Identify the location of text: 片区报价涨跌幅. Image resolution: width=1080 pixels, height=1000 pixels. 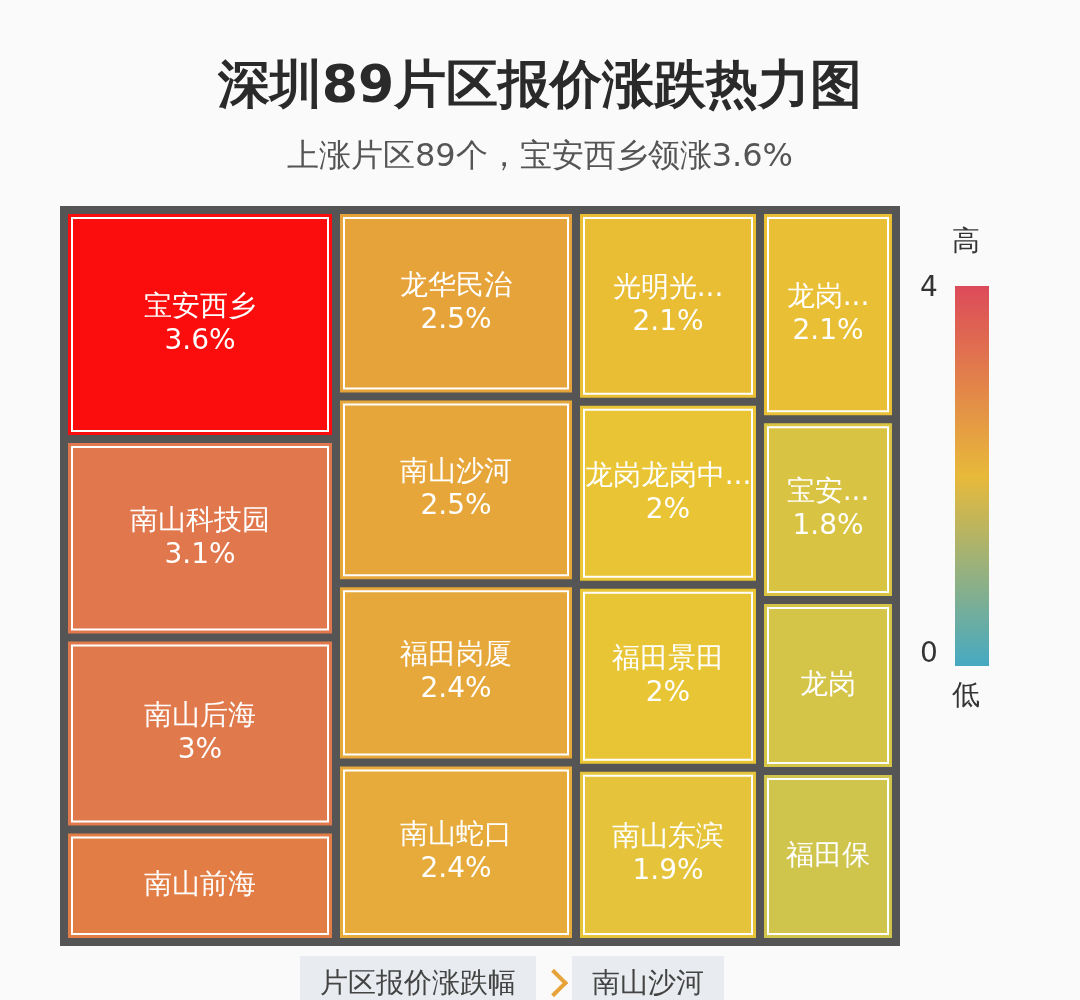
(418, 978).